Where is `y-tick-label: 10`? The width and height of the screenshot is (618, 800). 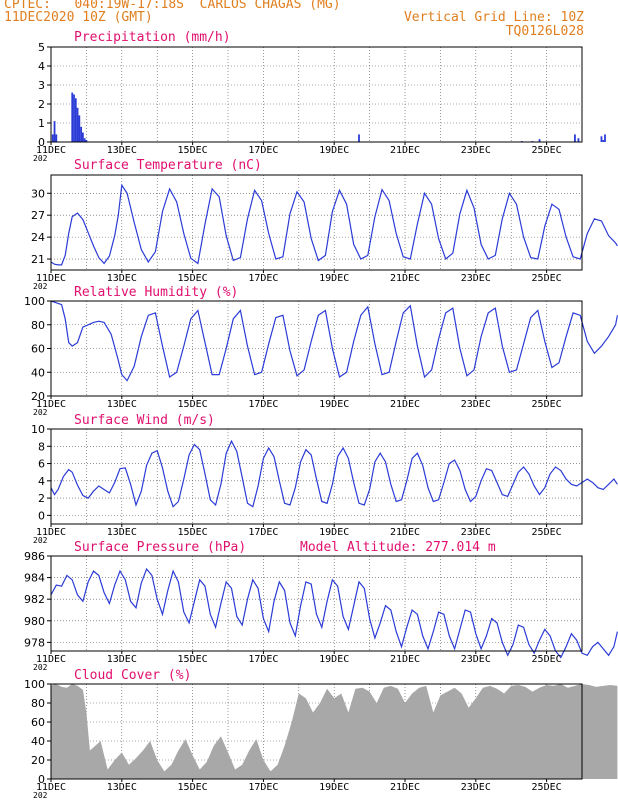 y-tick-label: 10 is located at coordinates (38, 429).